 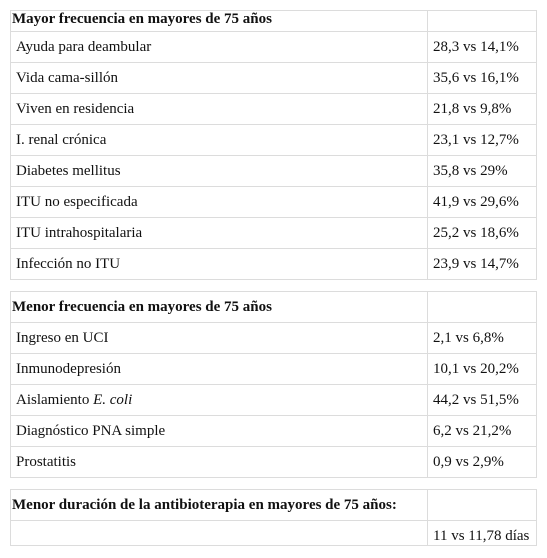 What do you see at coordinates (219, 109) in the screenshot?
I see `label-cell: Viven en residencia` at bounding box center [219, 109].